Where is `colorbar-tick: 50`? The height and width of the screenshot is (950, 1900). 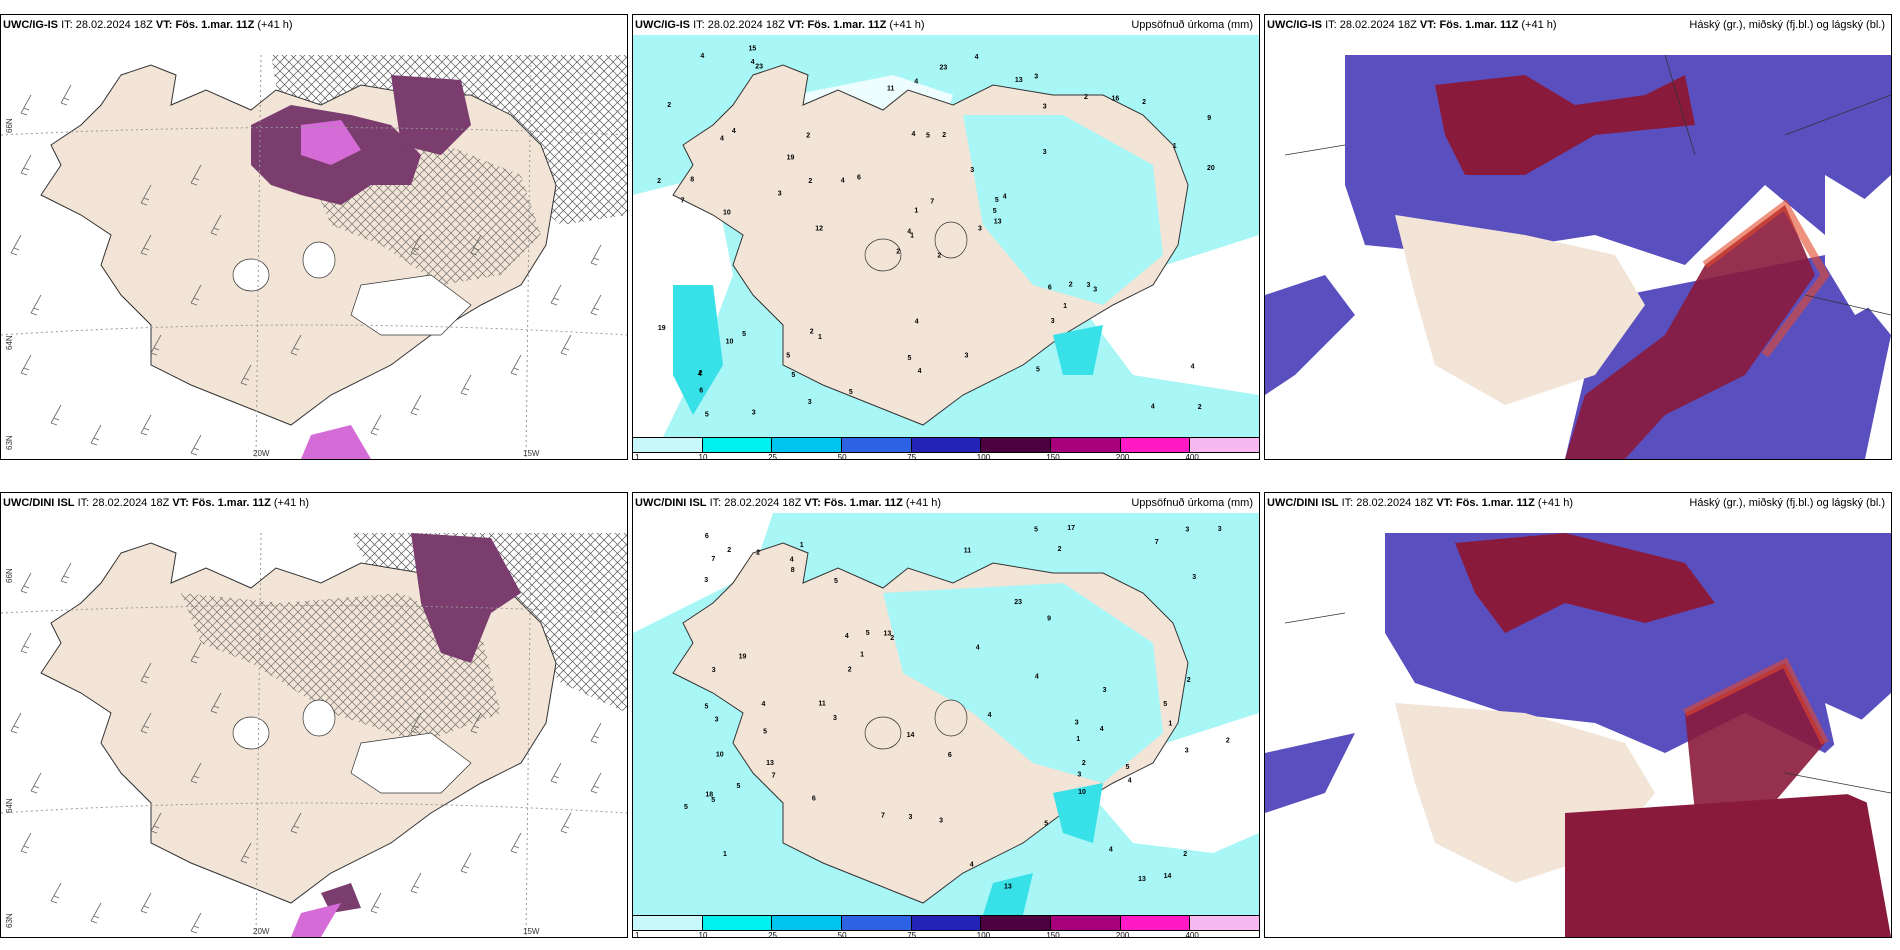 colorbar-tick: 50 is located at coordinates (842, 456).